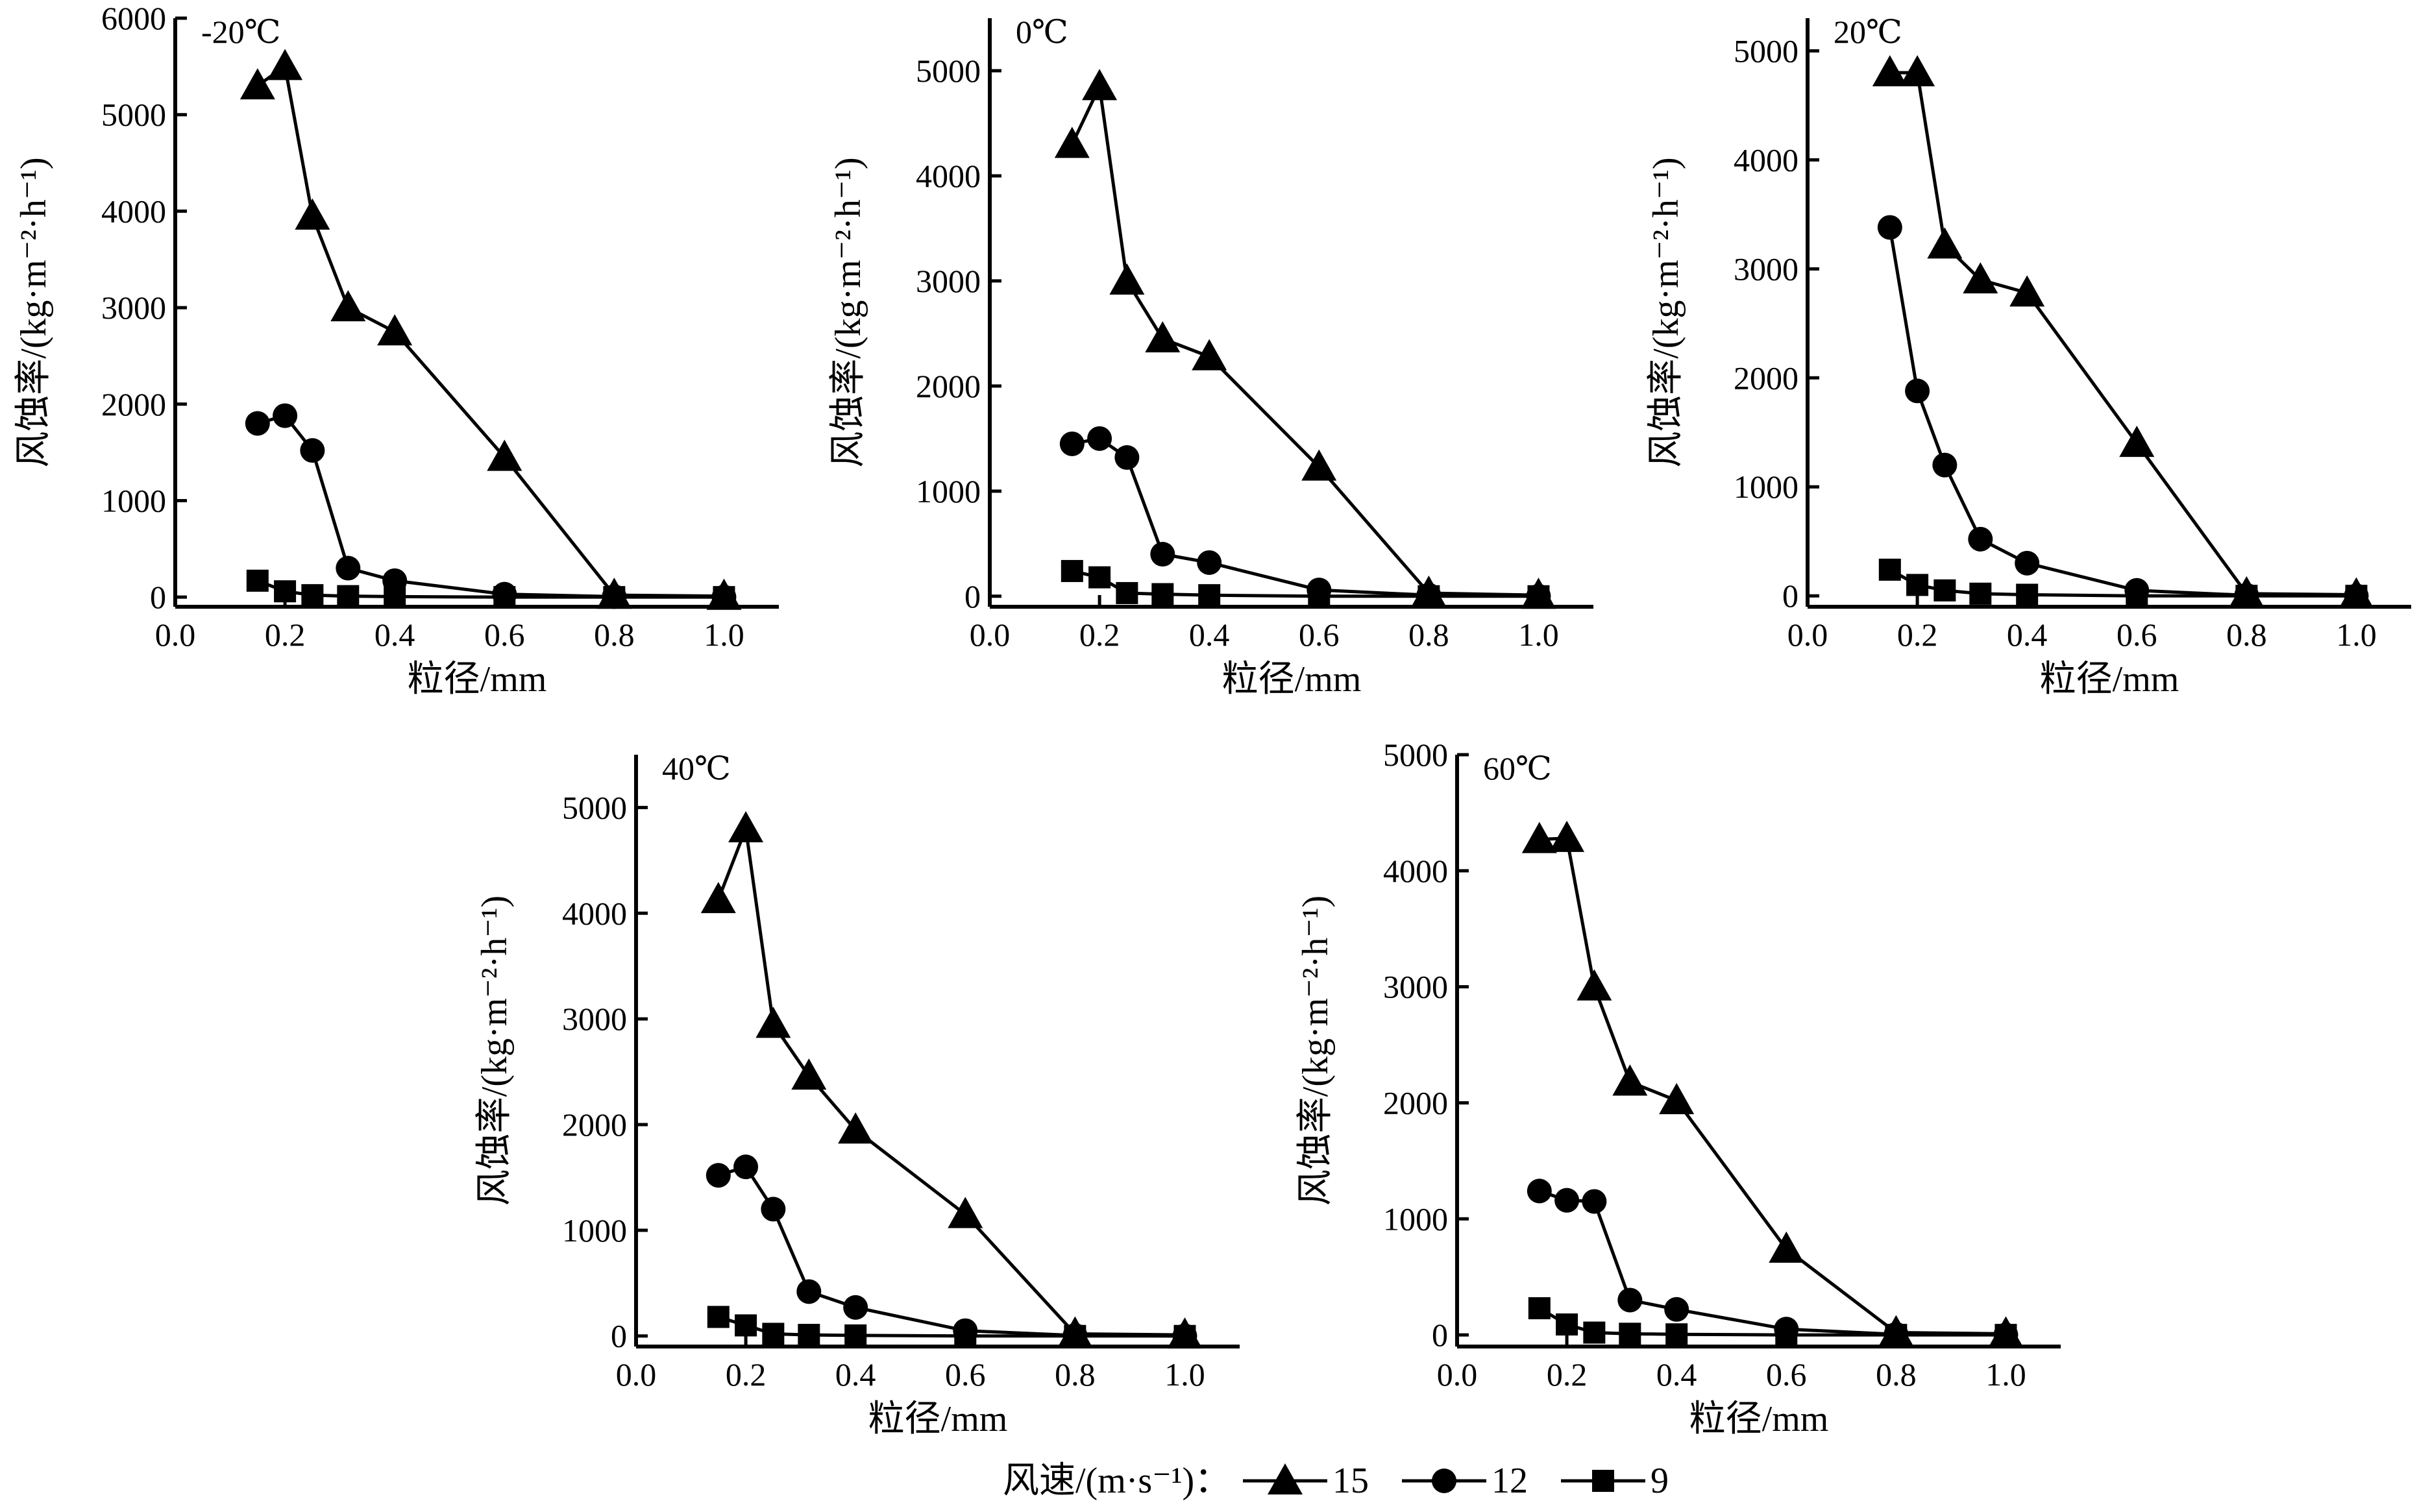  What do you see at coordinates (1117, 1481) in the screenshot?
I see `legend-title: 风速/(m·s⁻¹)：` at bounding box center [1117, 1481].